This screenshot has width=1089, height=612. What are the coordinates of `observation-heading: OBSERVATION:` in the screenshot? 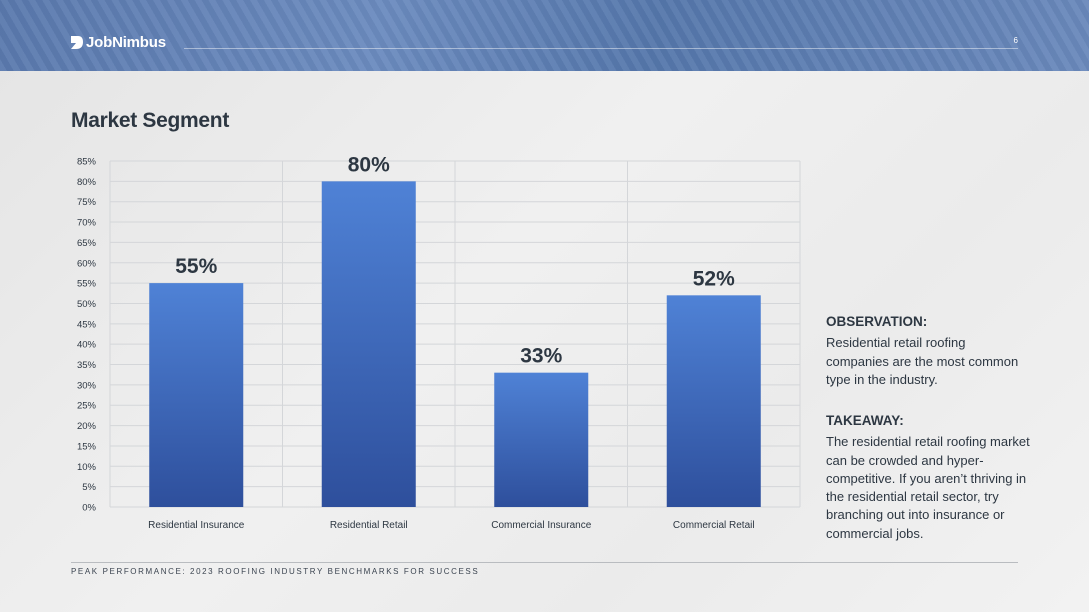 It's located at (877, 321).